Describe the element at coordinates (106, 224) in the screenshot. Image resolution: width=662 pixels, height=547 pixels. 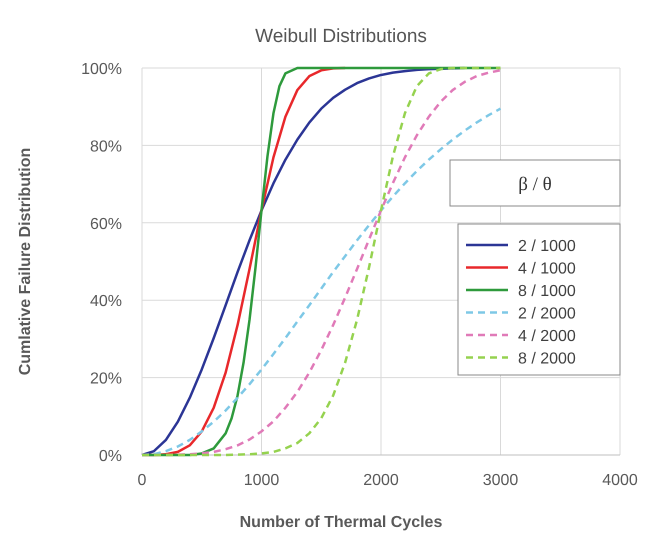
I see `y-tick-label: 60%` at that location.